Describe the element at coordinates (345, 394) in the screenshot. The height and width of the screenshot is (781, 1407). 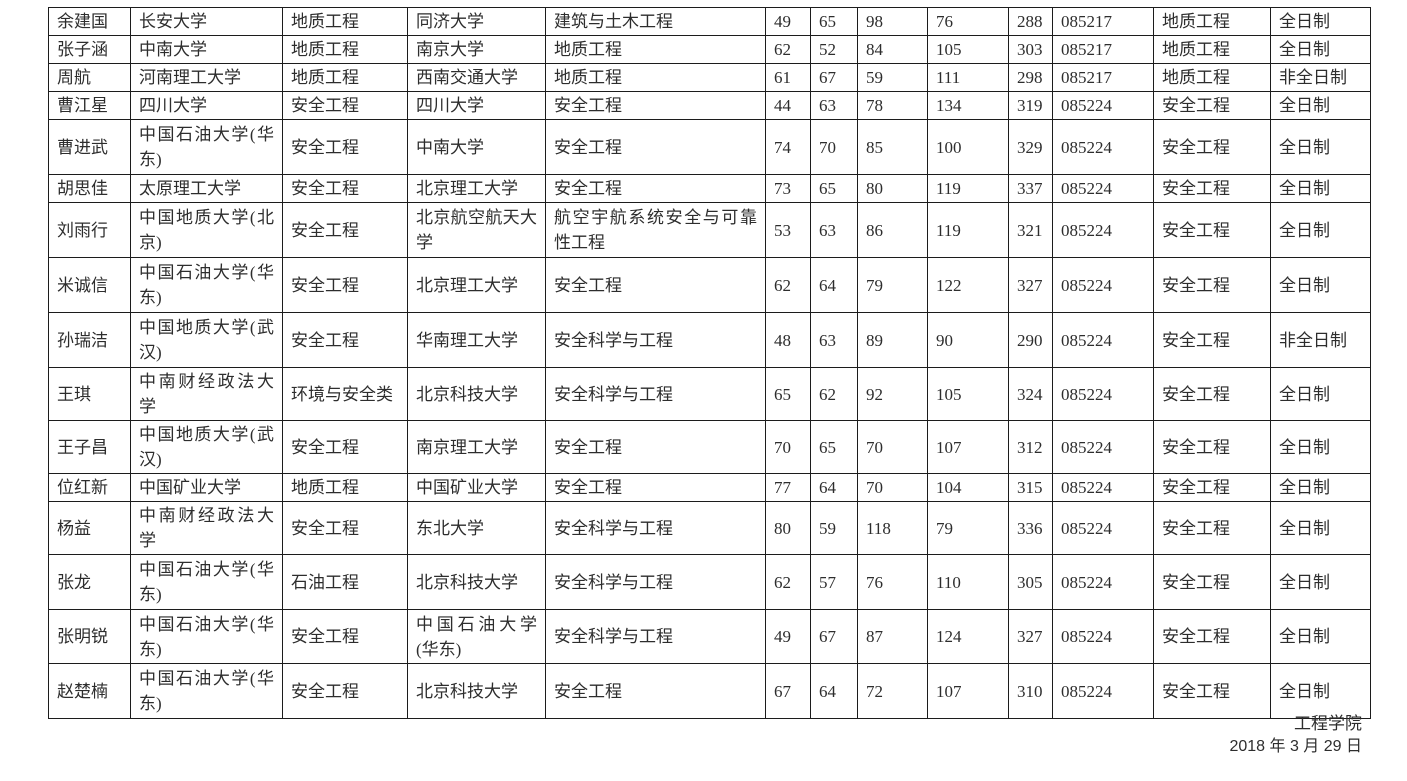
I see `cell-undergrad-major: 环境与安全类` at that location.